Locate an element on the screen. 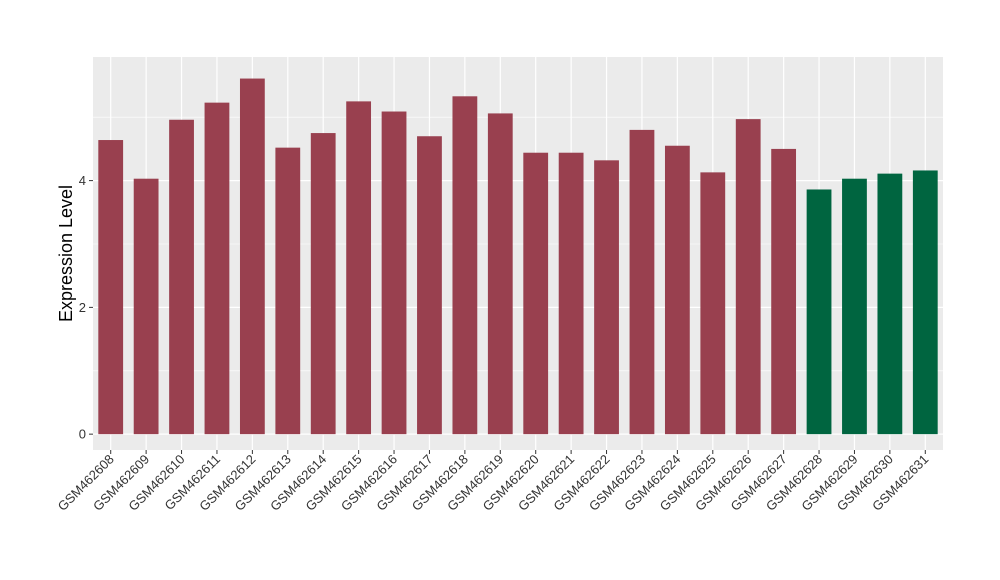 The height and width of the screenshot is (580, 1000). y-tick-label: 2 is located at coordinates (82, 307).